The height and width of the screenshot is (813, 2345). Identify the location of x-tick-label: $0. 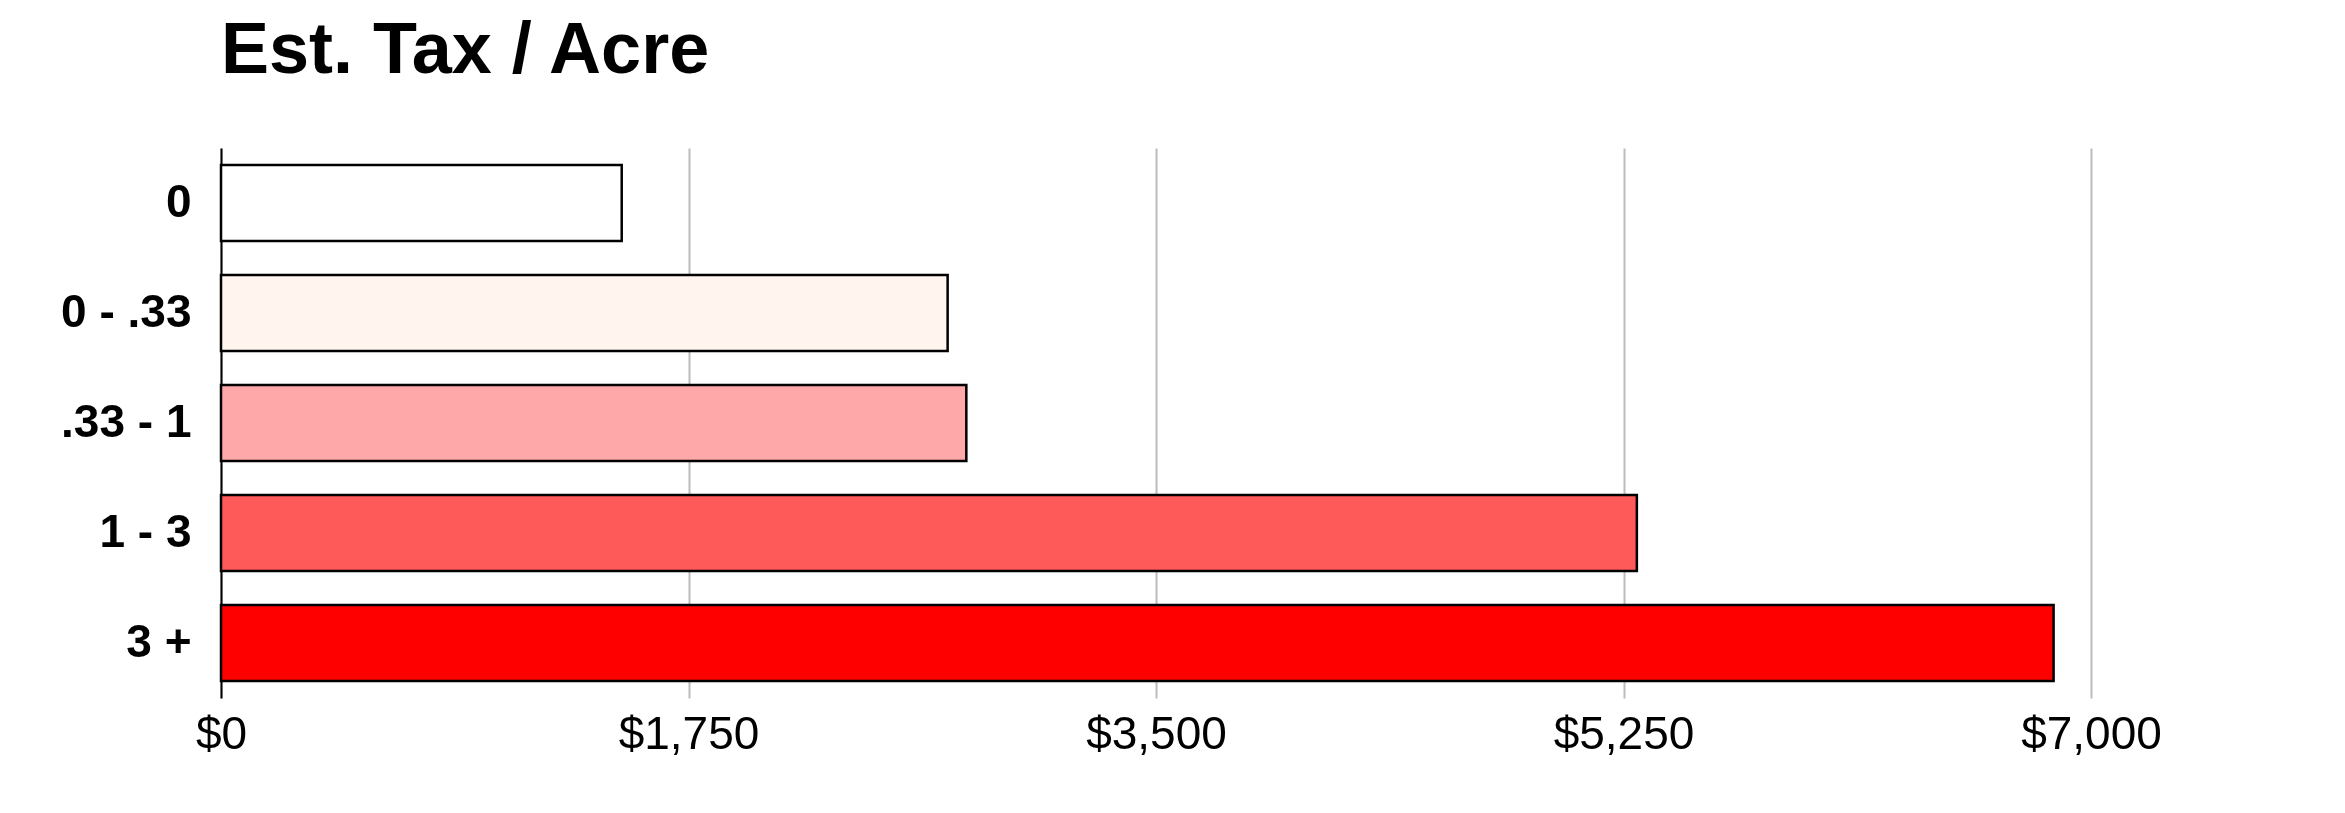
(221, 732).